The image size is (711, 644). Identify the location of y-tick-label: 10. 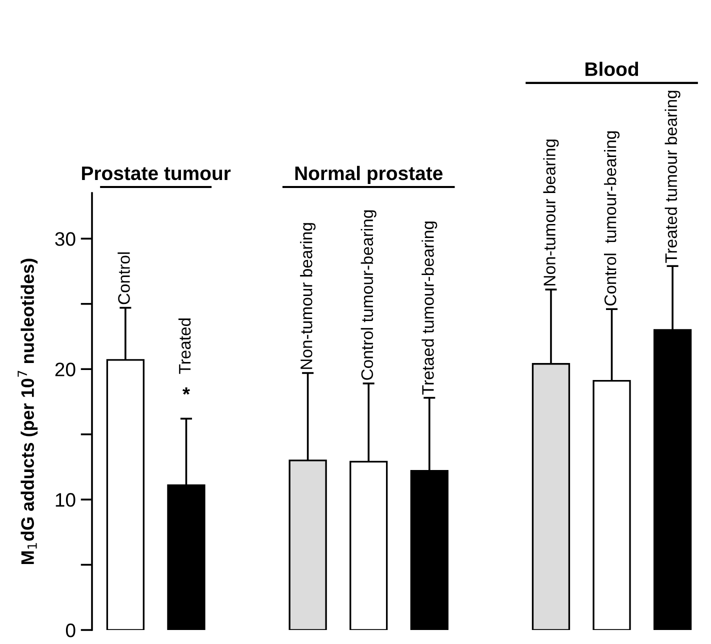
(66, 500).